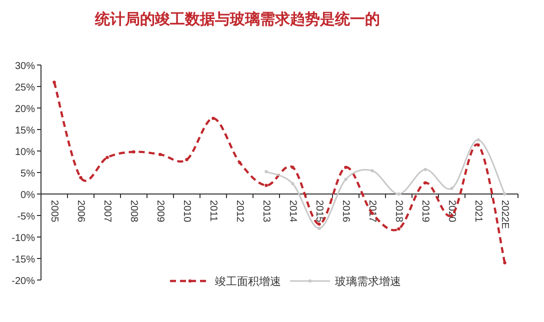  Describe the element at coordinates (25, 88) in the screenshot. I see `y-tick-label: 25%` at that location.